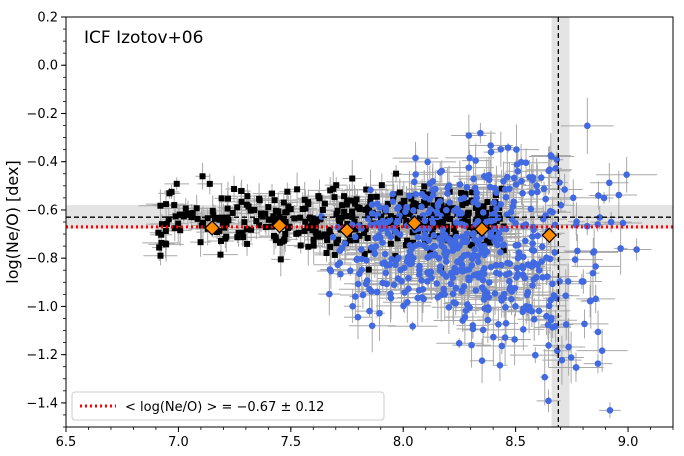  I want to click on legend: < log(Ne/O) > = −0.67 ± 0.12, so click(228, 406).